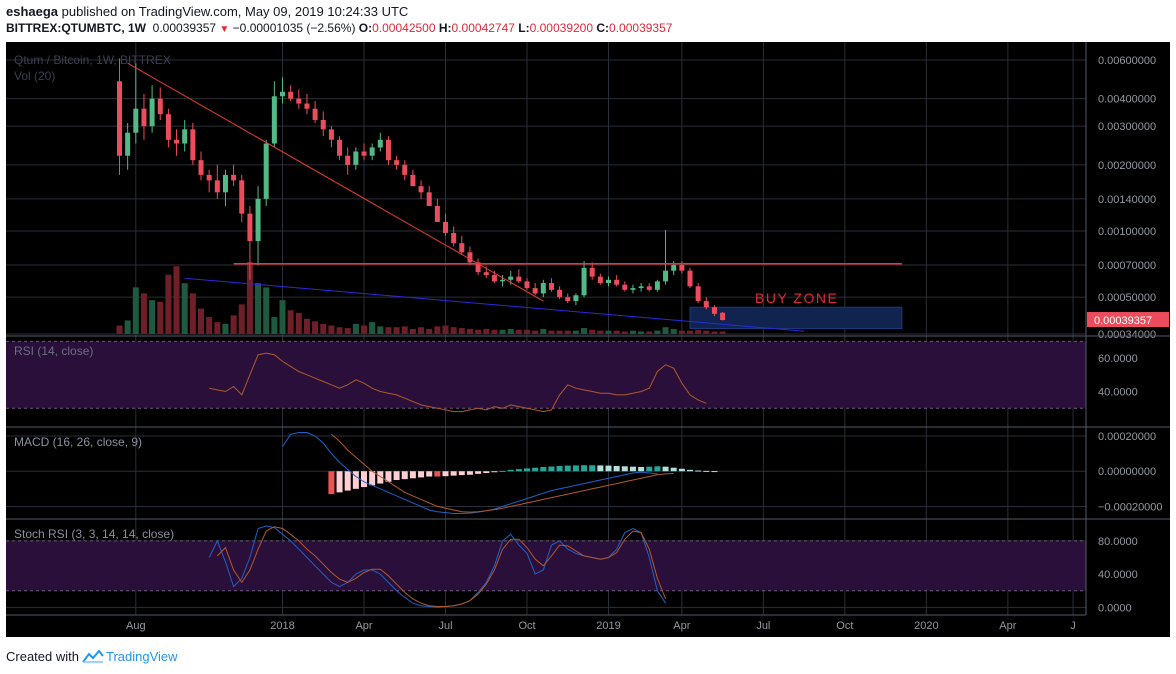  I want to click on author-name: eshaega, so click(32, 11).